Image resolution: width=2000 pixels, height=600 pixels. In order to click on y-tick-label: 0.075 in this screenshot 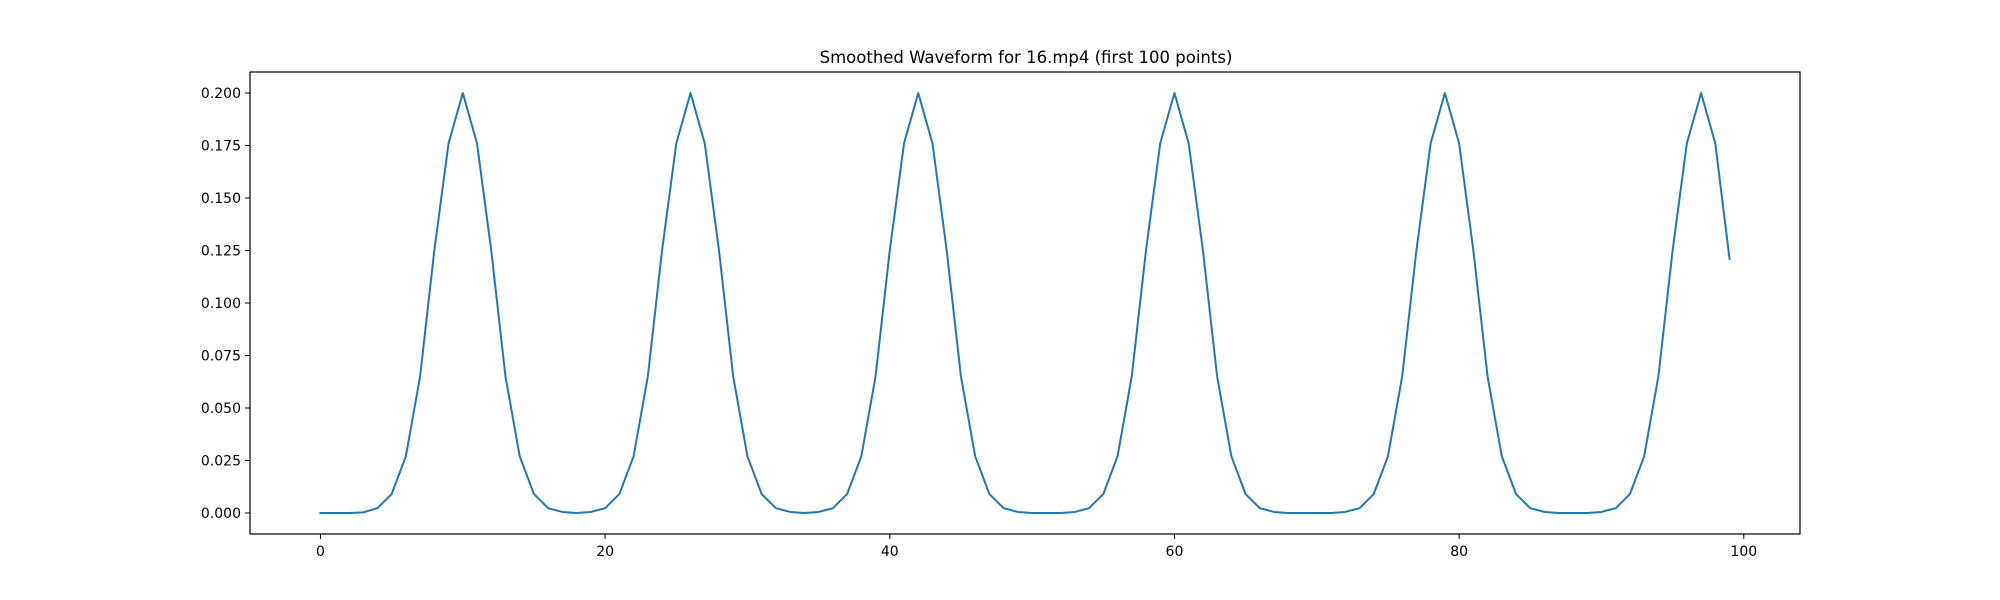, I will do `click(221, 357)`.